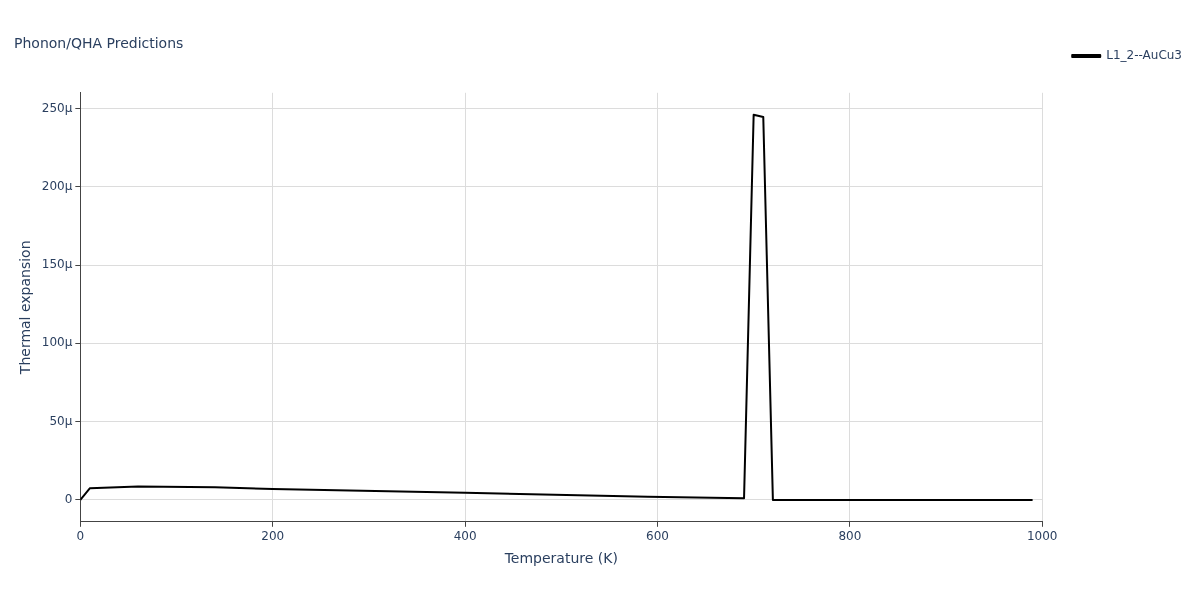  I want to click on y-tick-label: 100µ, so click(57, 342).